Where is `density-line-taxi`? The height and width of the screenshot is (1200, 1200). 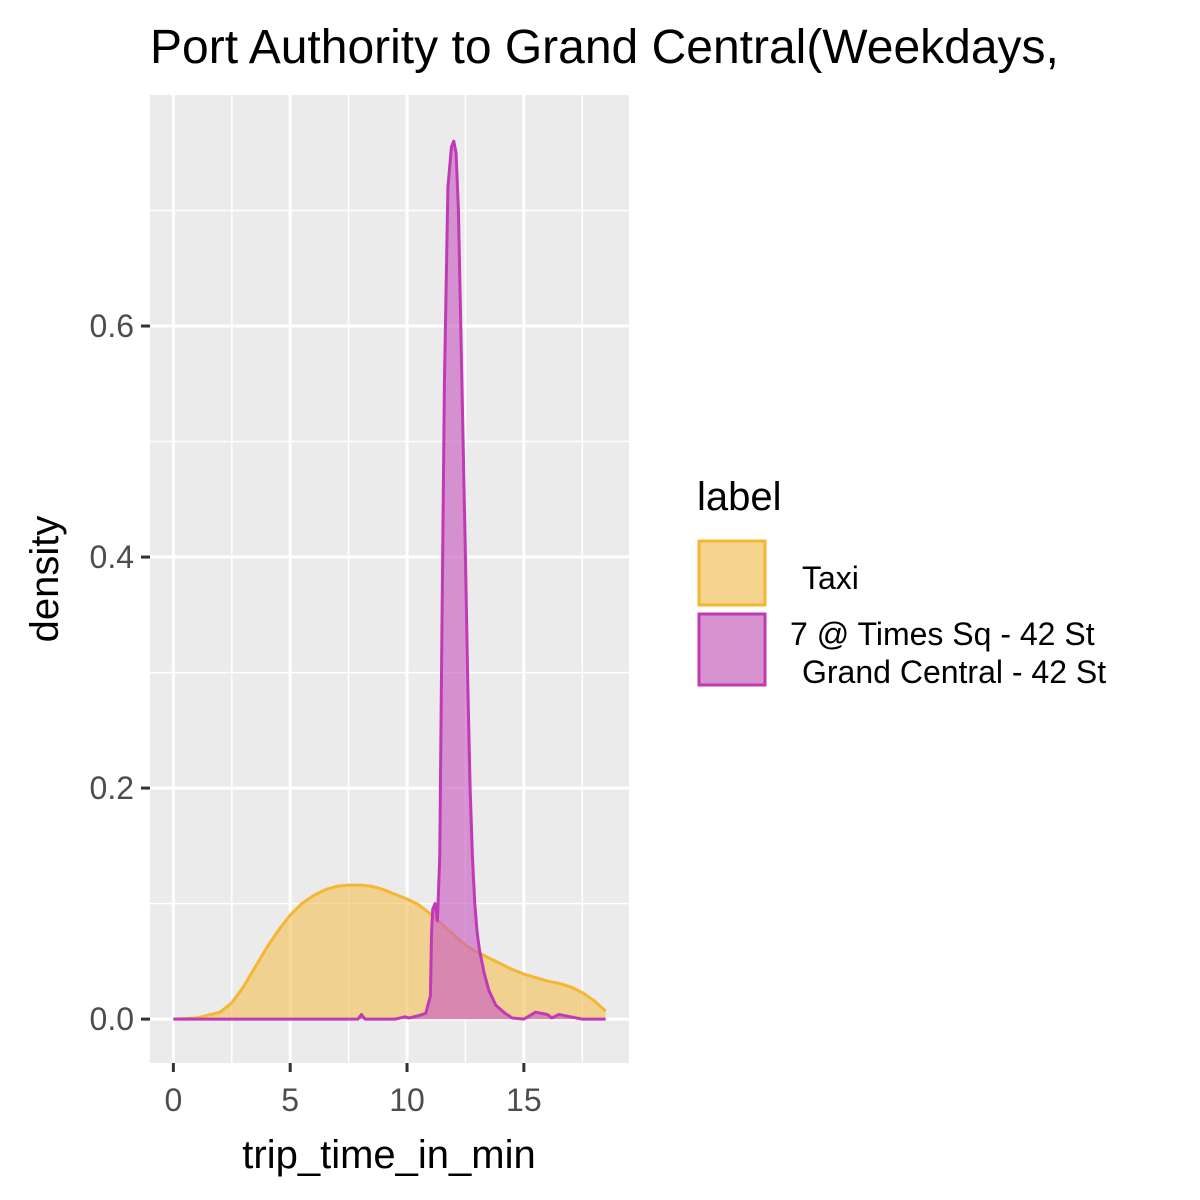
density-line-taxi is located at coordinates (390, 952).